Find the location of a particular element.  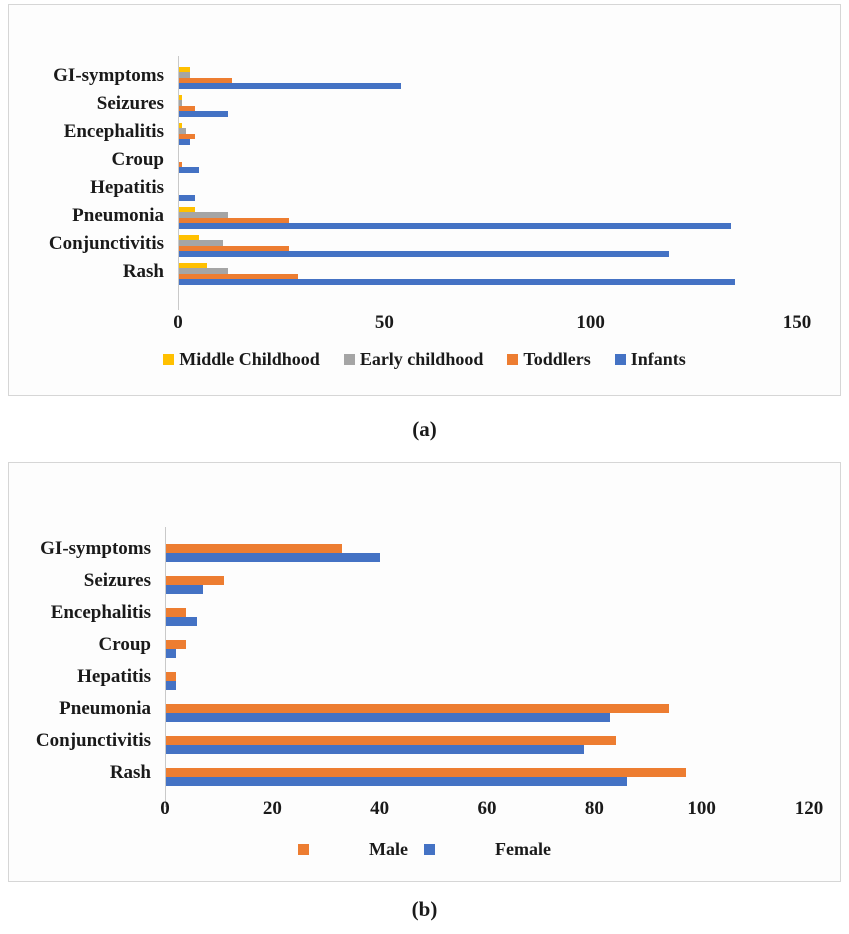

x-tick-label: 60 is located at coordinates (487, 808).